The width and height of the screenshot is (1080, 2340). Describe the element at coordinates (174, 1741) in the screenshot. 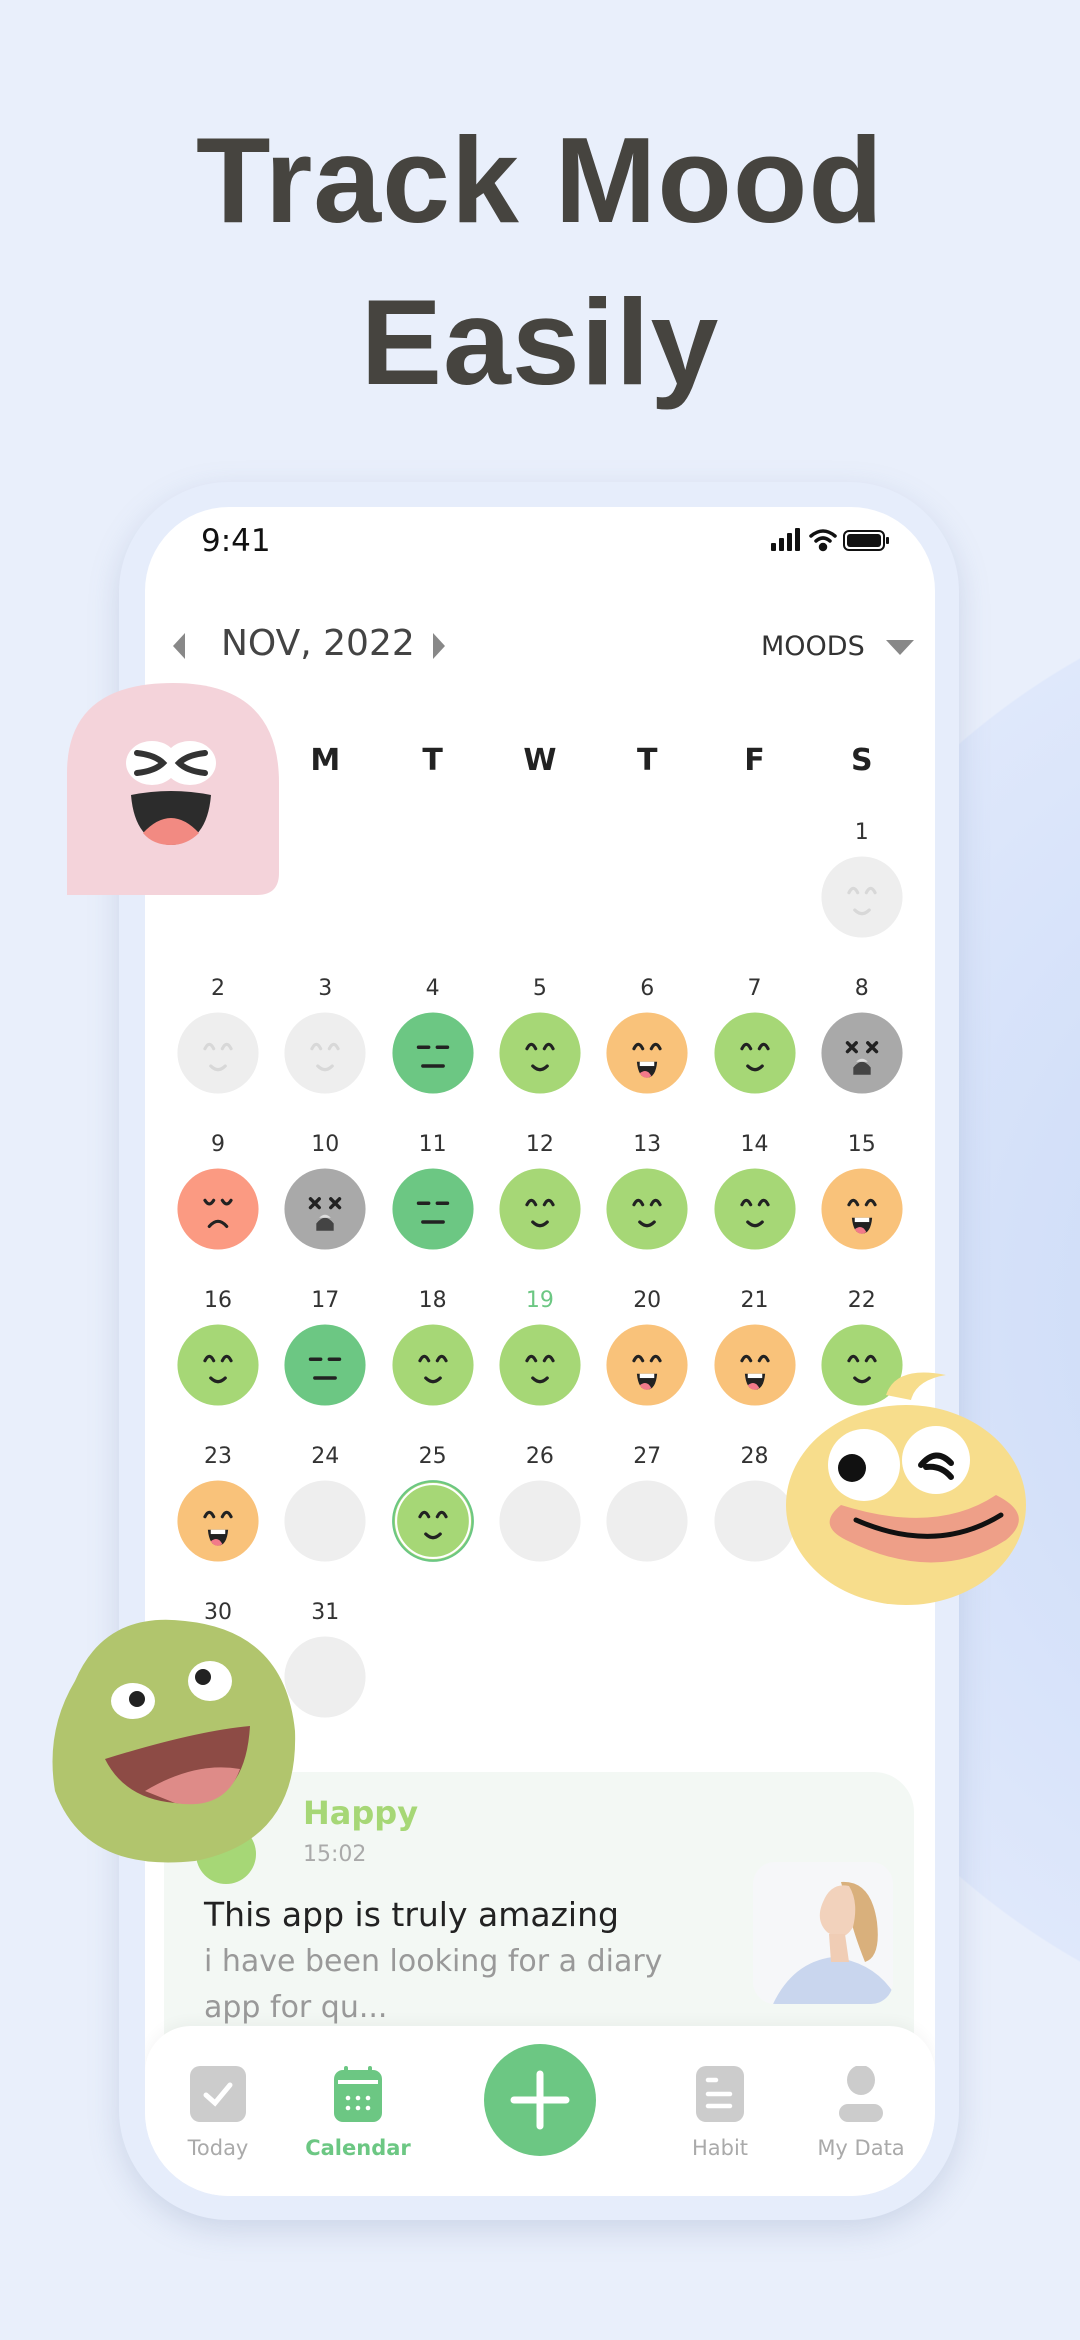

I see `green-blob-sticker` at that location.